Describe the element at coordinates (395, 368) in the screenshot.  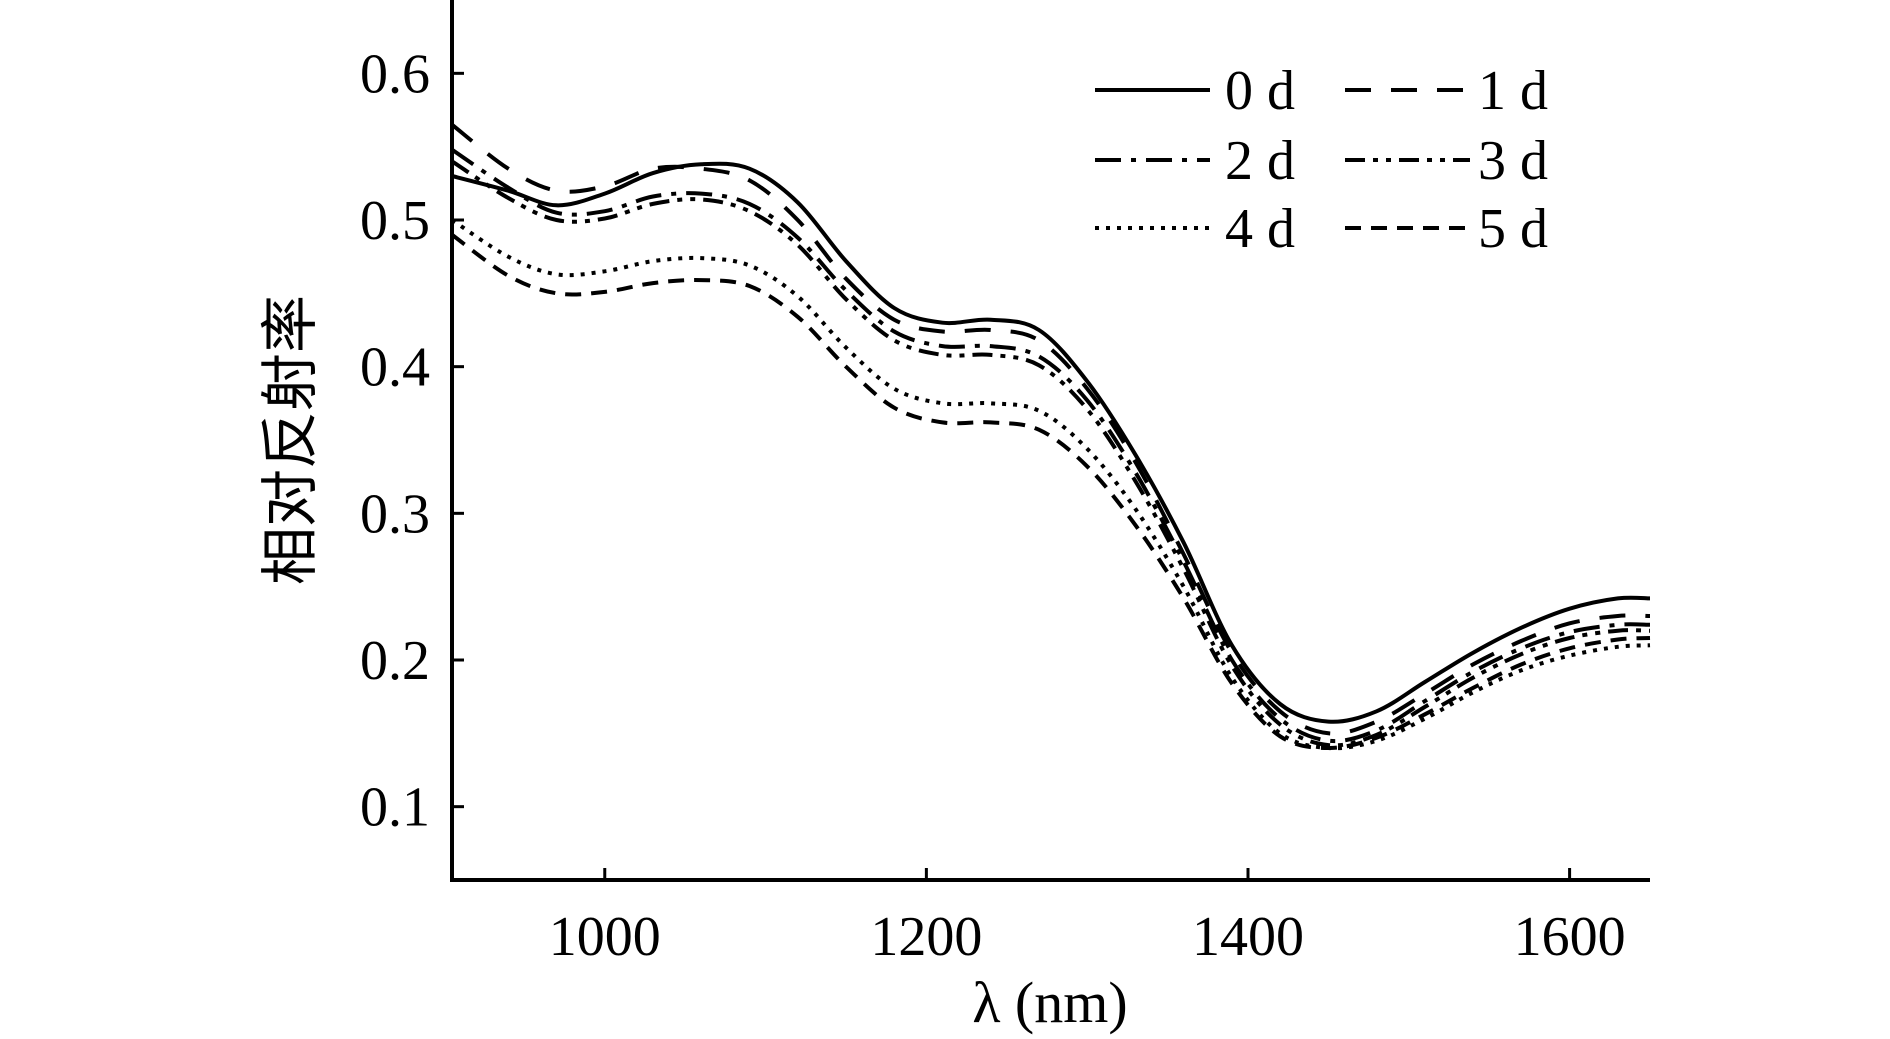
I see `y-tick-label: 0.4` at that location.